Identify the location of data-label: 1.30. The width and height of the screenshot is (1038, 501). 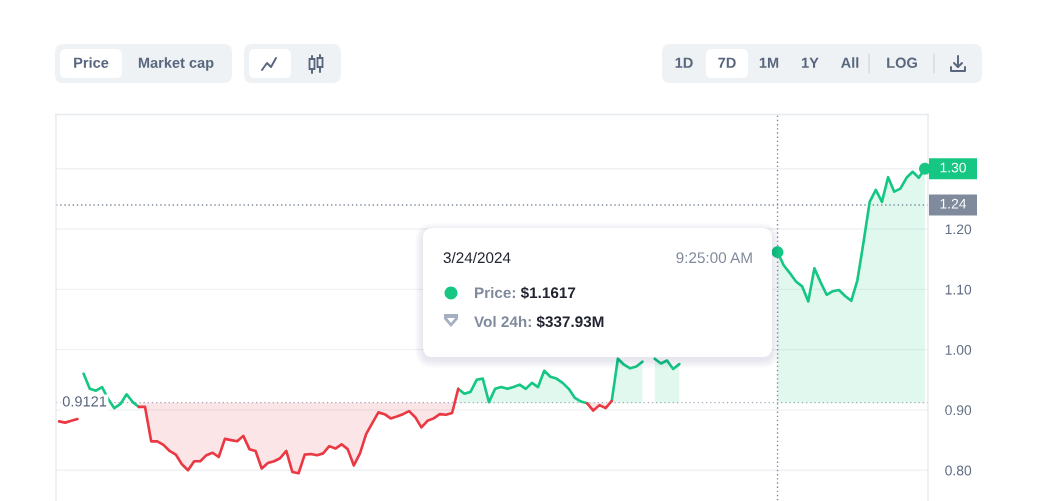
(953, 167).